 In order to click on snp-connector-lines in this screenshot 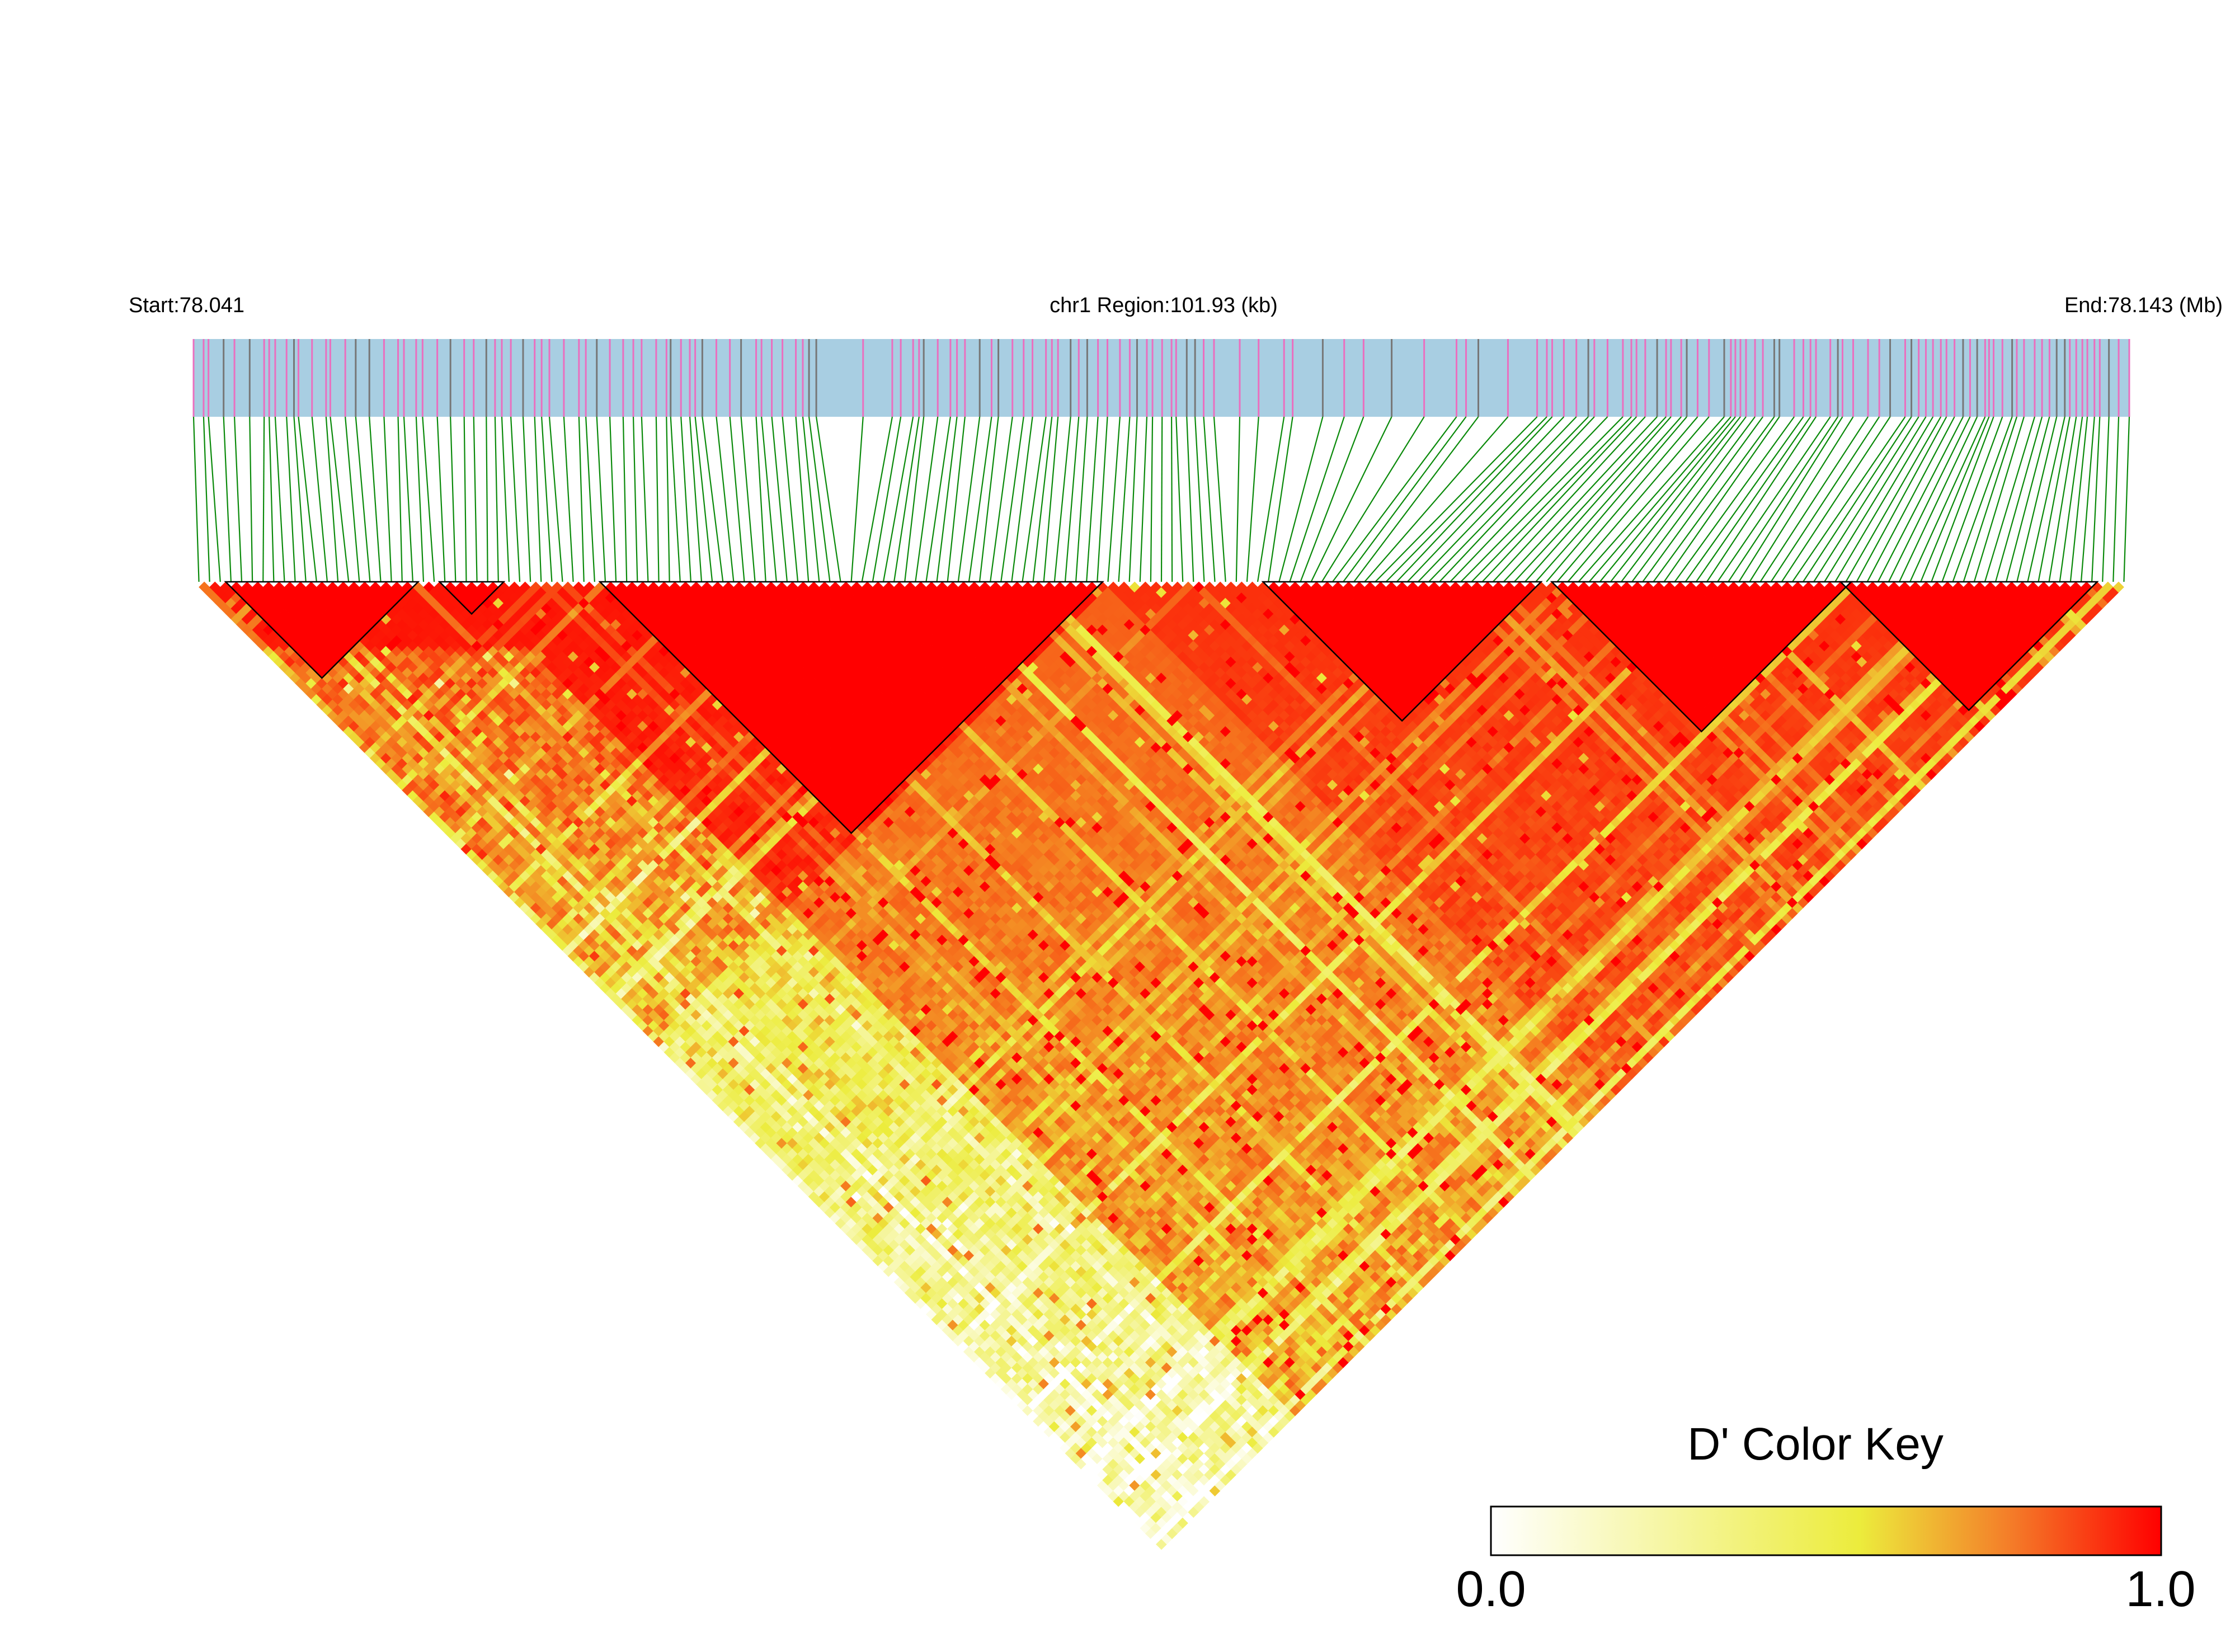, I will do `click(1161, 499)`.